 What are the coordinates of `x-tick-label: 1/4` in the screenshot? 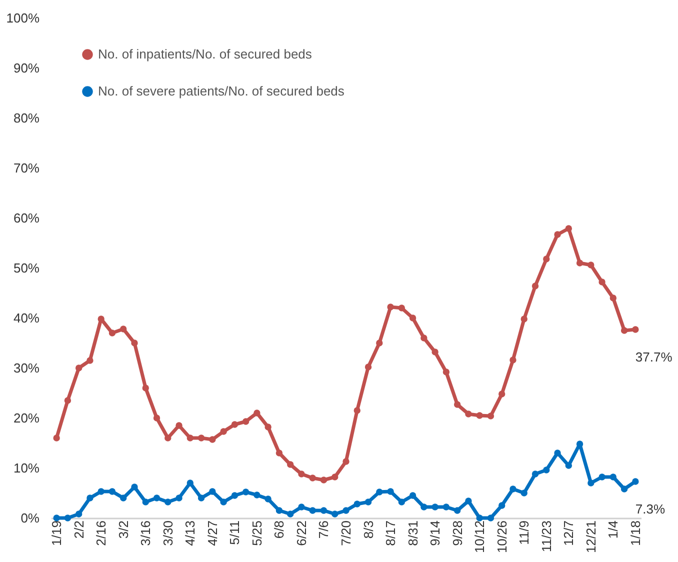 It's located at (613, 529).